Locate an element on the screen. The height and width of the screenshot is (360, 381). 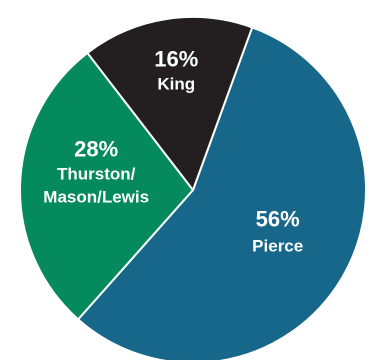
pie-label-king: 16% King is located at coordinates (176, 69).